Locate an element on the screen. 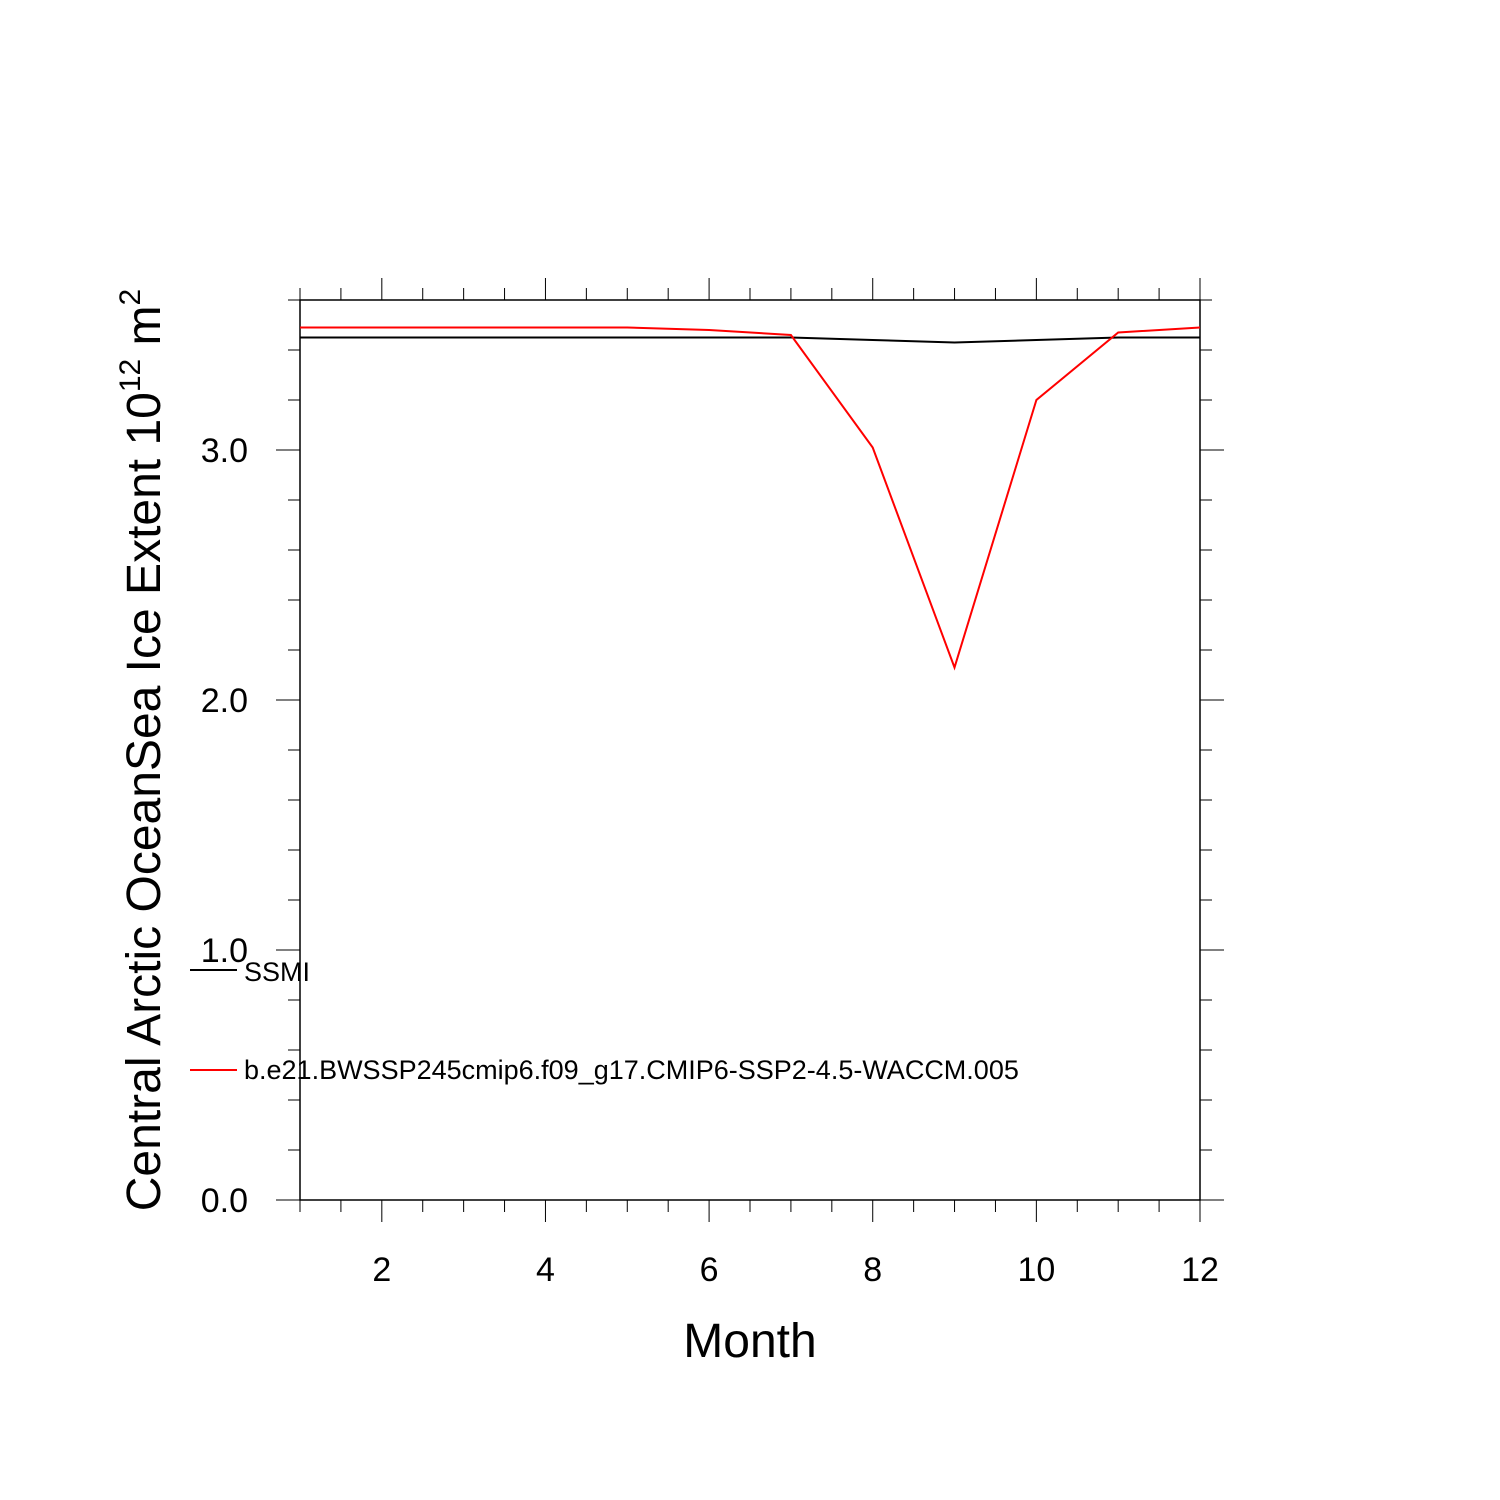 This screenshot has height=1500, width=1500. y-axis-title-exponent: 12 is located at coordinates (130, 375).